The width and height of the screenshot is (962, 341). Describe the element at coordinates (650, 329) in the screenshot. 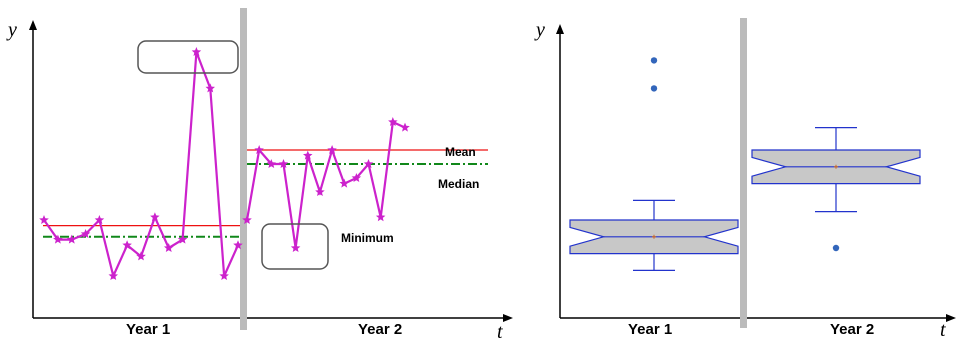

I see `right-year1-label: Year 1` at that location.